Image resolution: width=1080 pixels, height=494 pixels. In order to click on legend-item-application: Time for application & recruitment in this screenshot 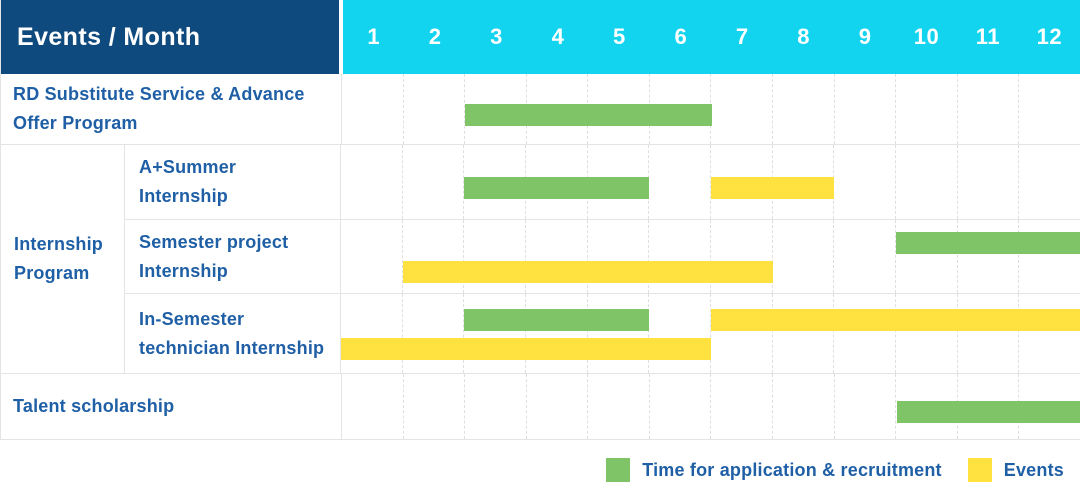, I will do `click(774, 470)`.